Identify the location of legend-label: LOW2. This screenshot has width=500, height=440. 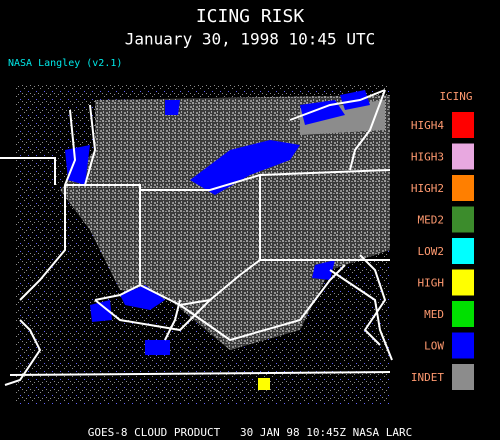
(431, 251).